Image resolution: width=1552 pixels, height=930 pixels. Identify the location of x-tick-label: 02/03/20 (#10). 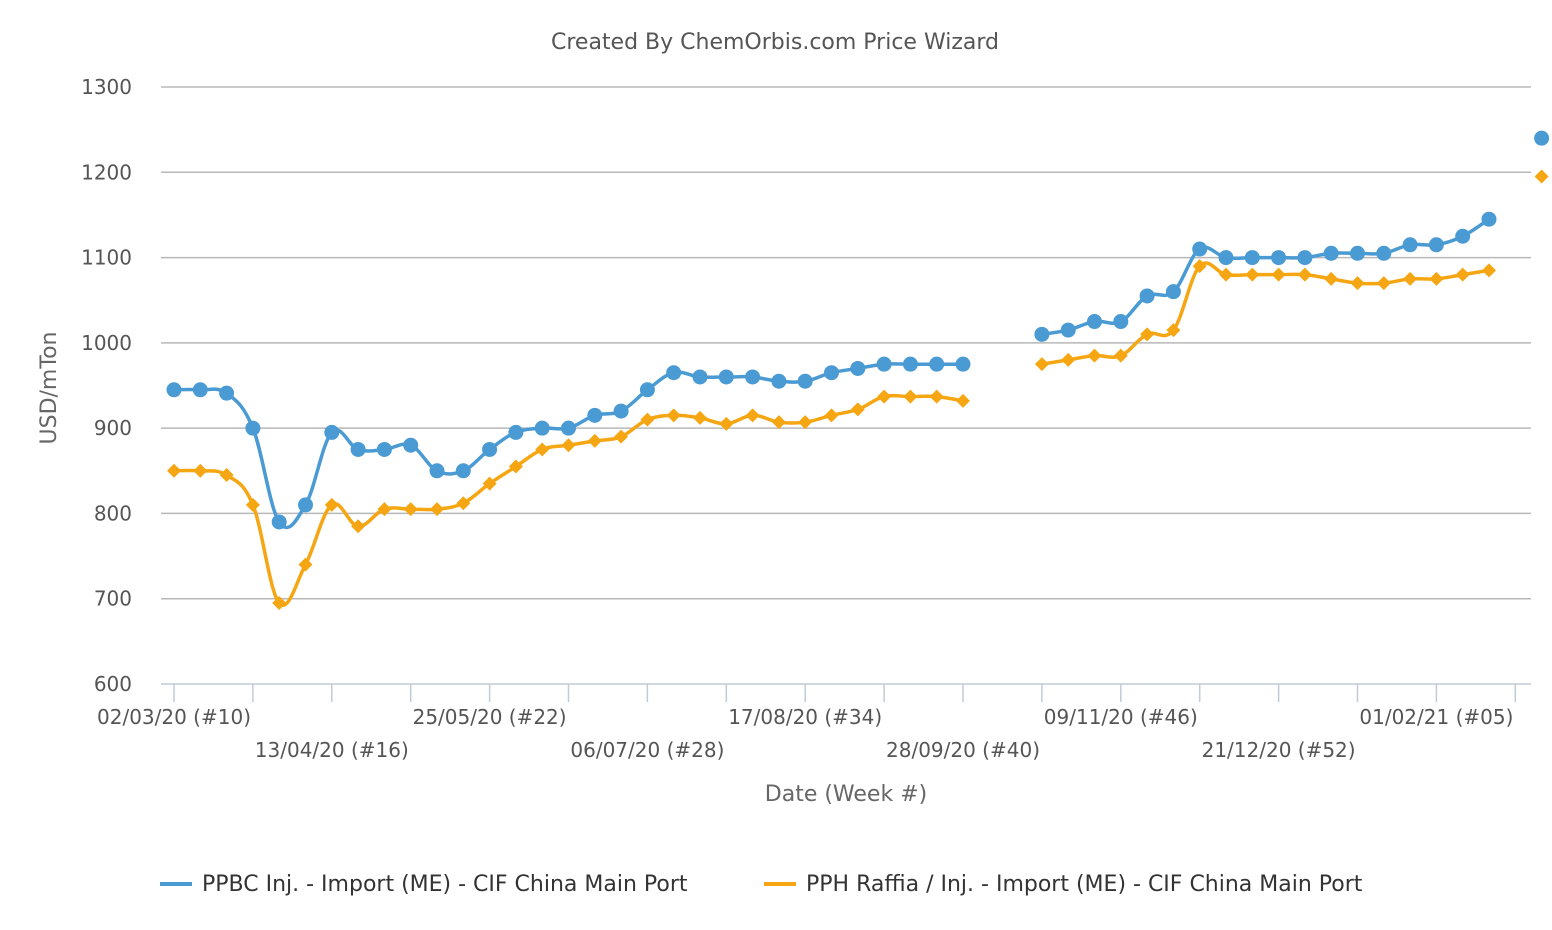
(174, 717).